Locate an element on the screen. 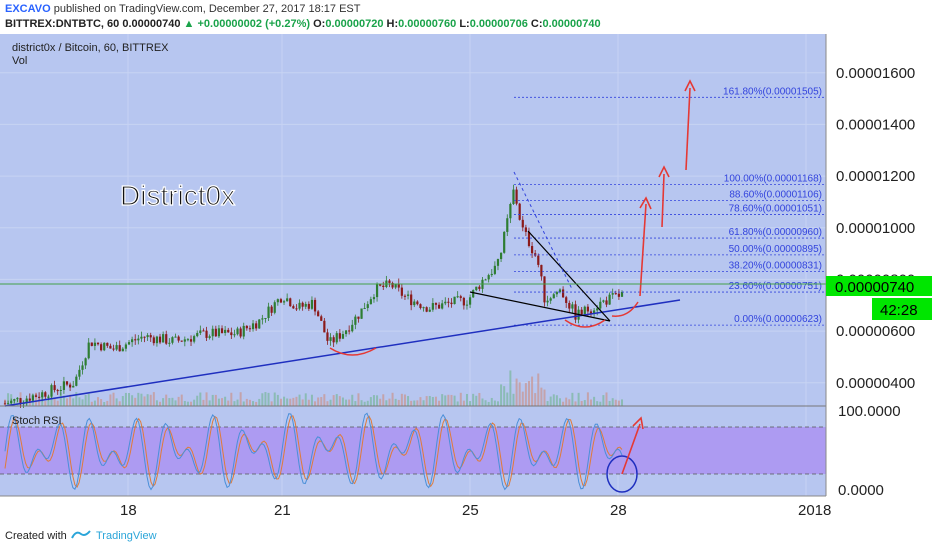 This screenshot has height=550, width=932. fib-diagonal is located at coordinates (543, 230).